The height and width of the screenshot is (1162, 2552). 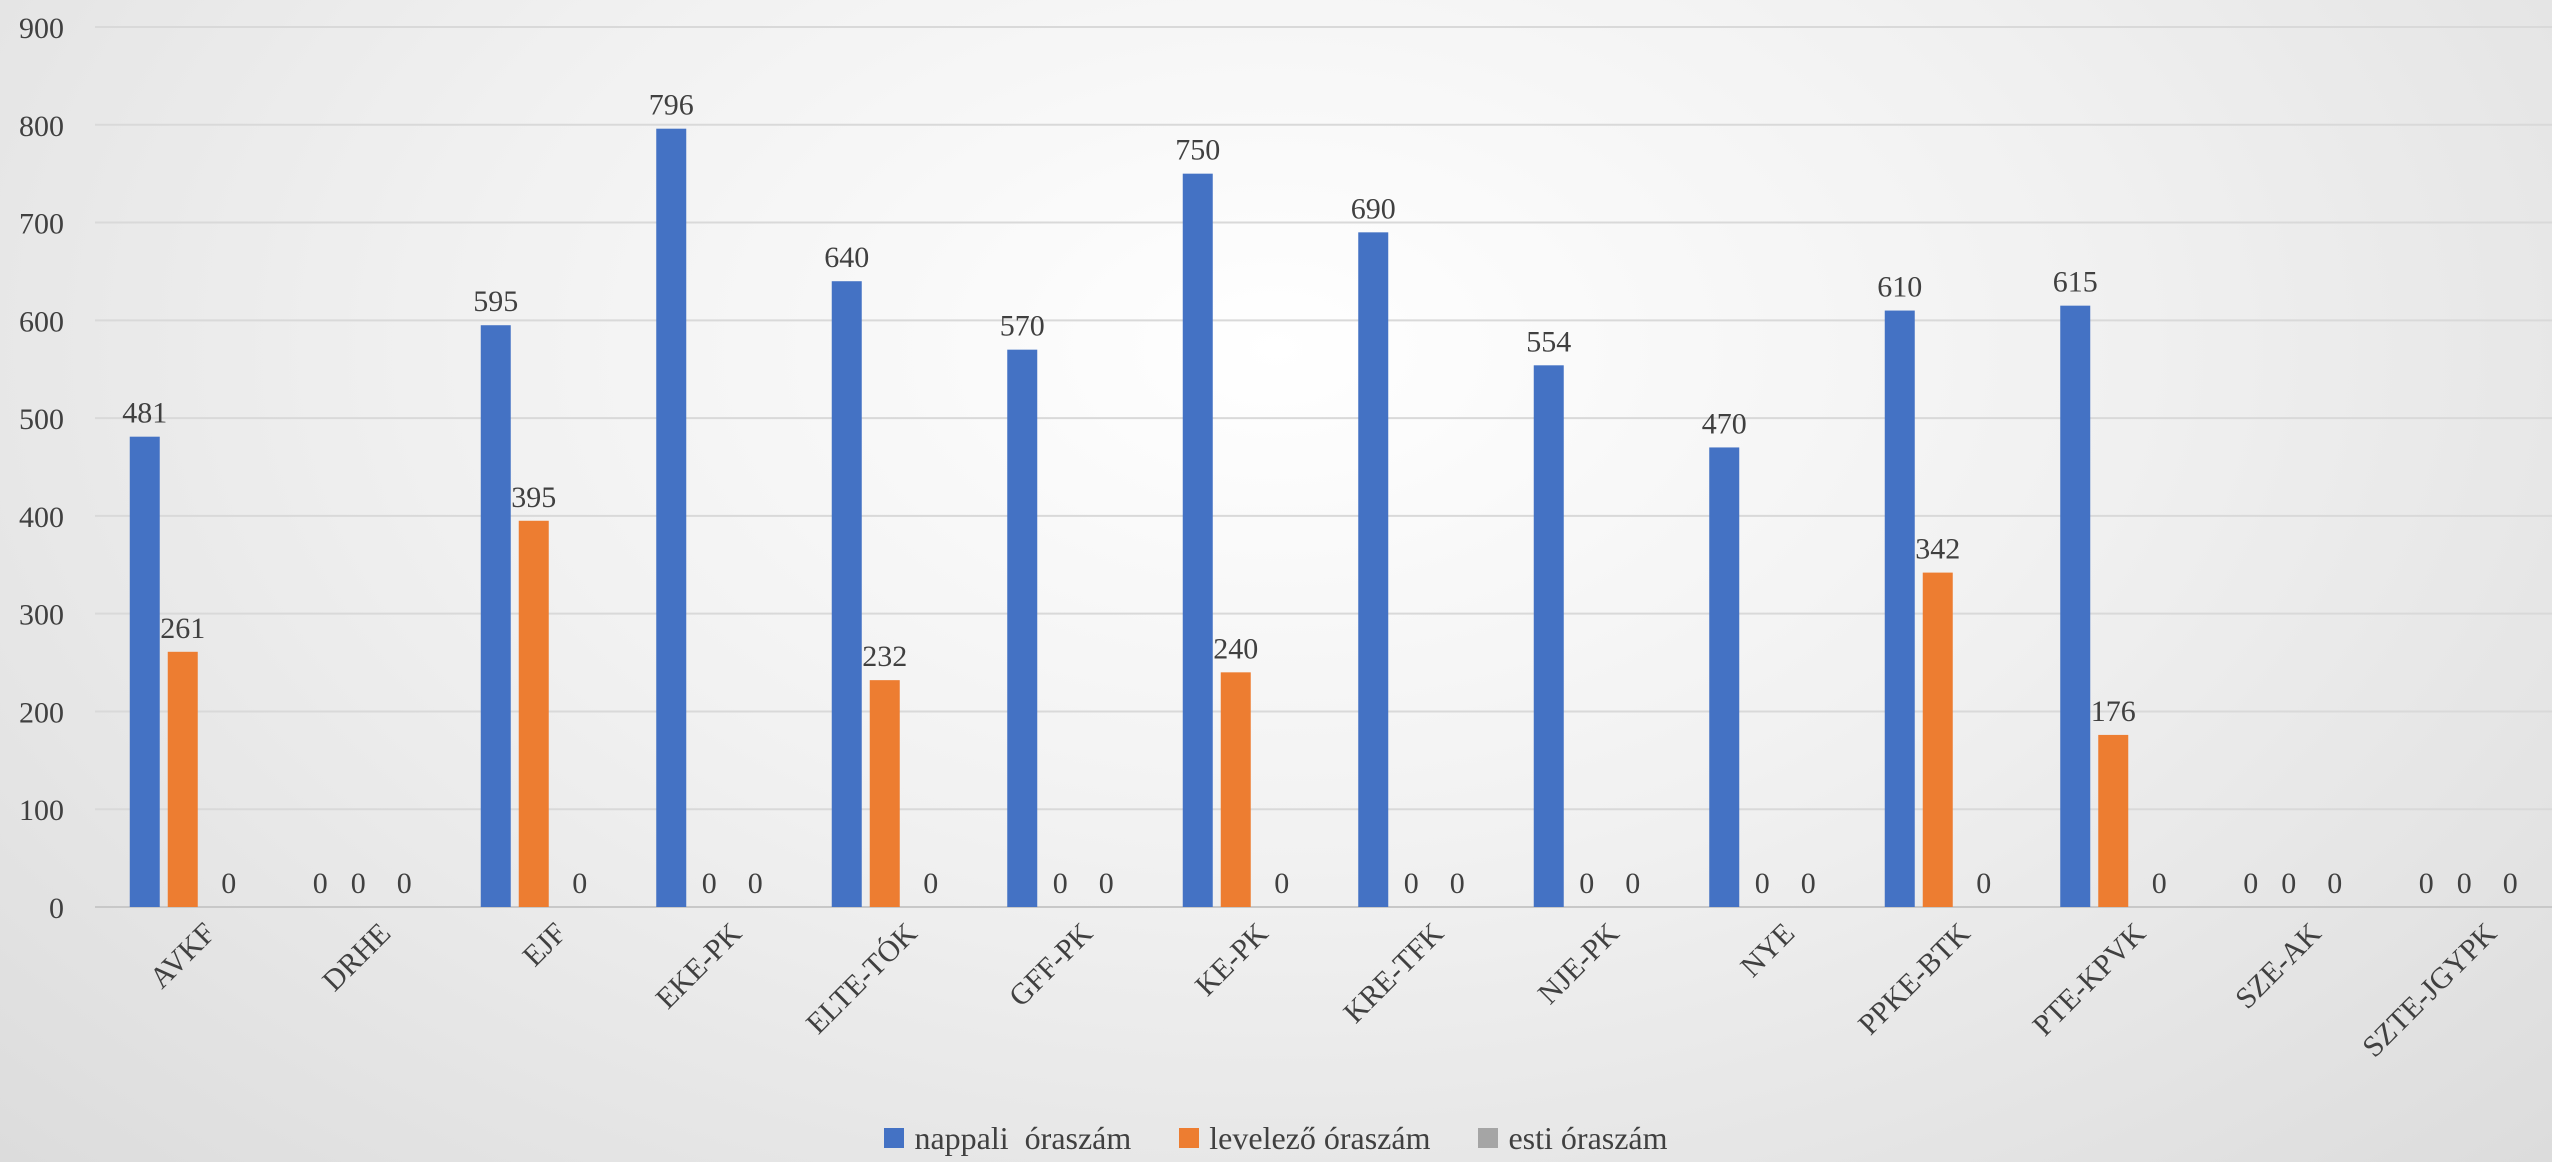 What do you see at coordinates (41, 224) in the screenshot?
I see `y-tick-label: 700` at bounding box center [41, 224].